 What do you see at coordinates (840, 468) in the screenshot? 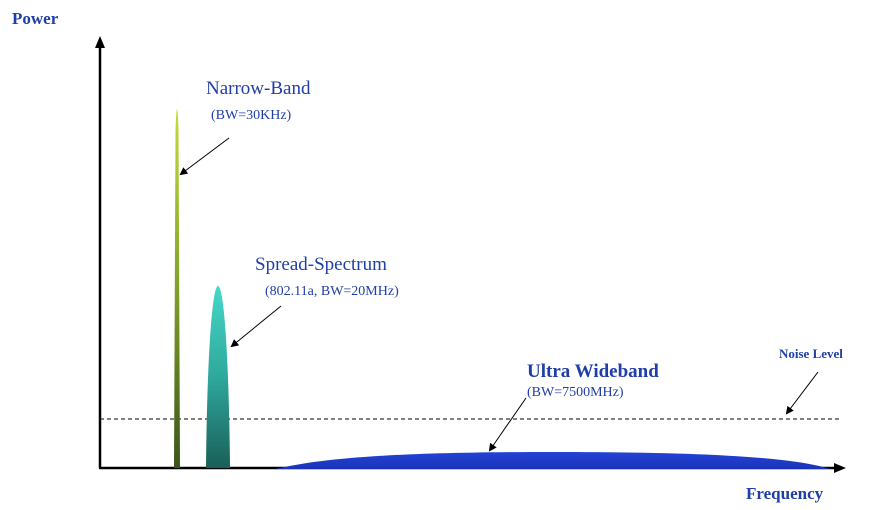
I see `x-axis-arrowhead` at bounding box center [840, 468].